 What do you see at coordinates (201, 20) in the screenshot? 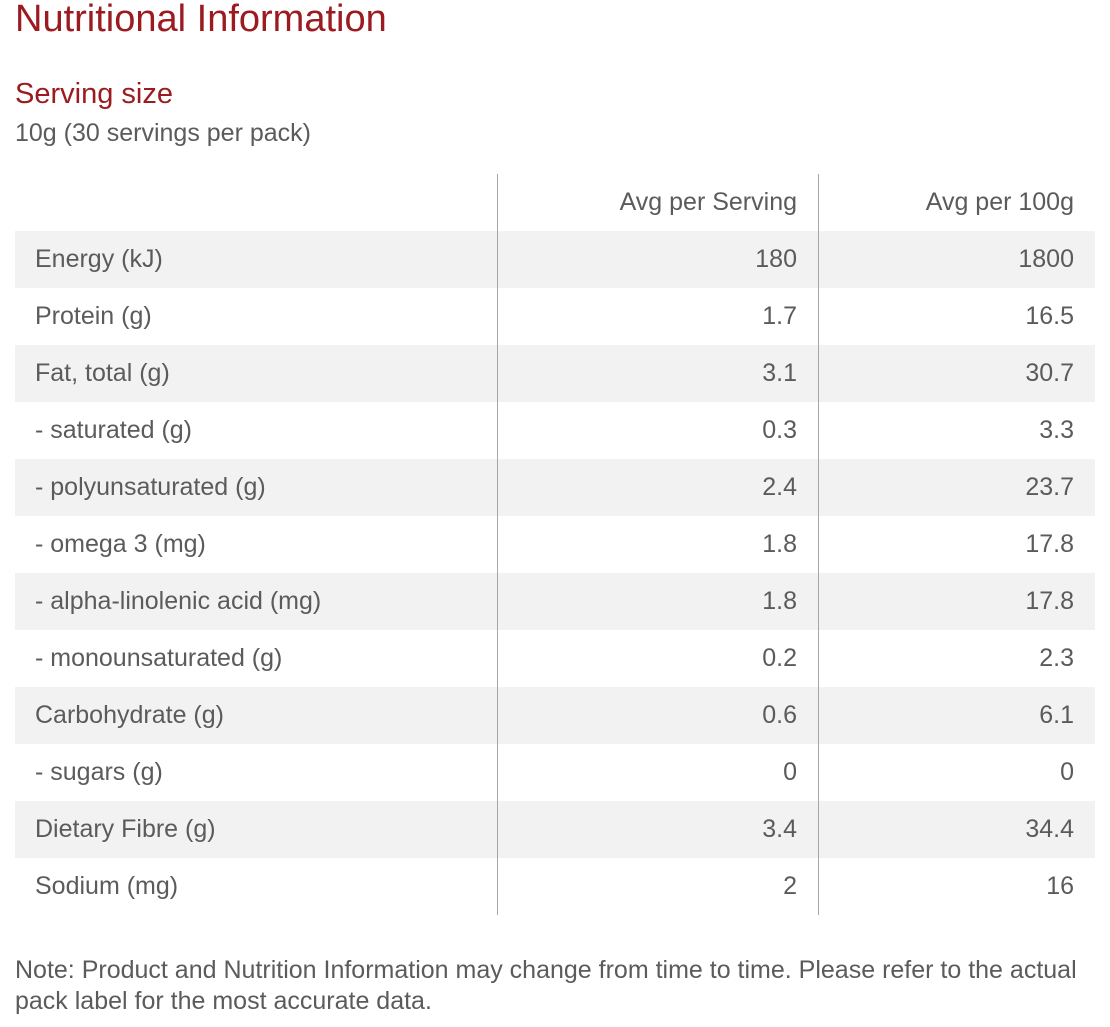
I see `page-title: Nutritional Information` at bounding box center [201, 20].